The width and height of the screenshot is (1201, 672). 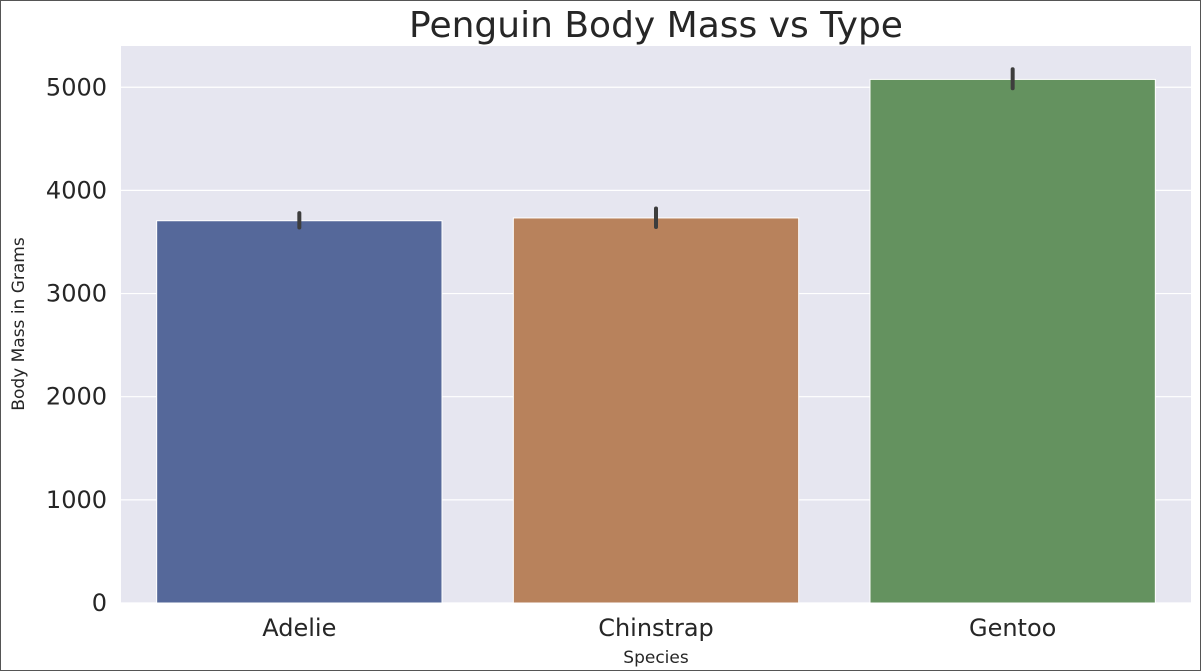 What do you see at coordinates (656, 25) in the screenshot?
I see `chart-title: Penguin Body Mass vs Type` at bounding box center [656, 25].